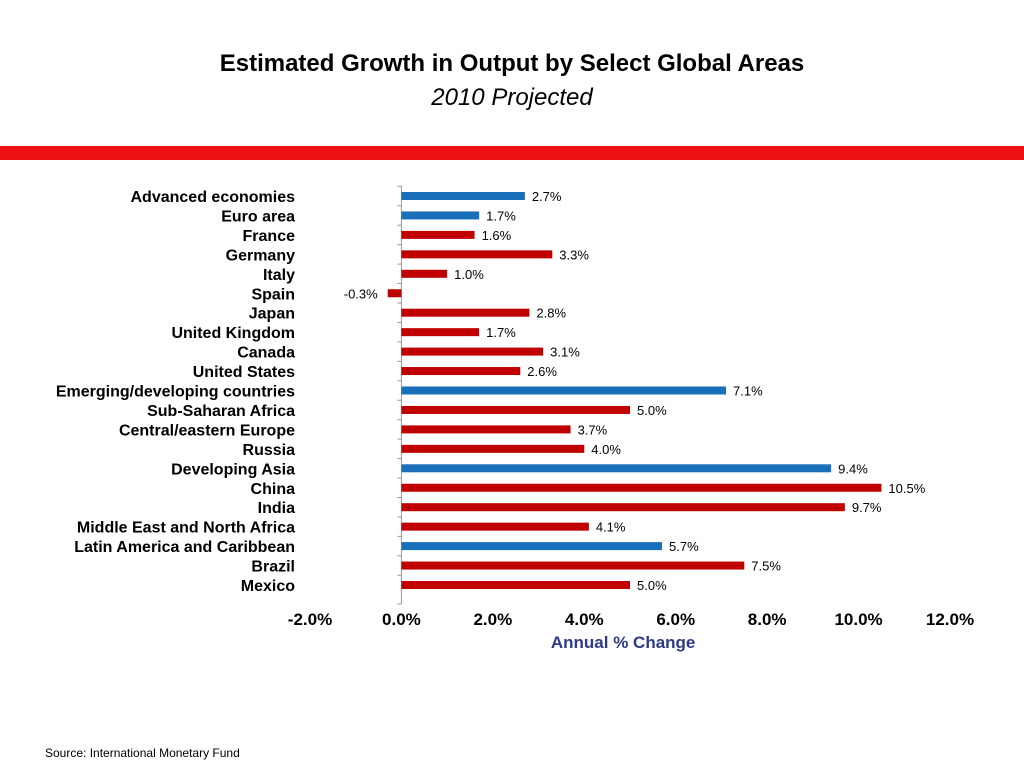  Describe the element at coordinates (853, 468) in the screenshot. I see `data-label: 9.4%` at that location.